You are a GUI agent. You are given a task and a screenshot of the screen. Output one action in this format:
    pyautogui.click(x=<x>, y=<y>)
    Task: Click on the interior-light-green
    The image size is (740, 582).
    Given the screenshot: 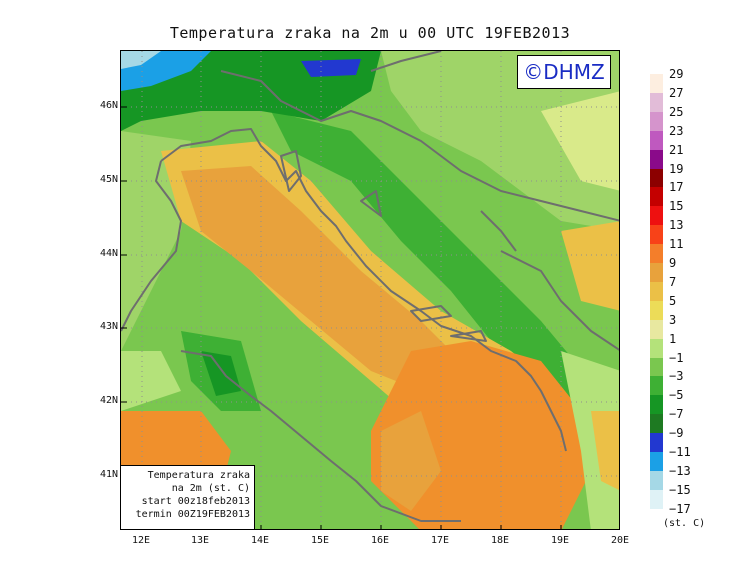 What is the action you would take?
    pyautogui.click(x=500, y=141)
    